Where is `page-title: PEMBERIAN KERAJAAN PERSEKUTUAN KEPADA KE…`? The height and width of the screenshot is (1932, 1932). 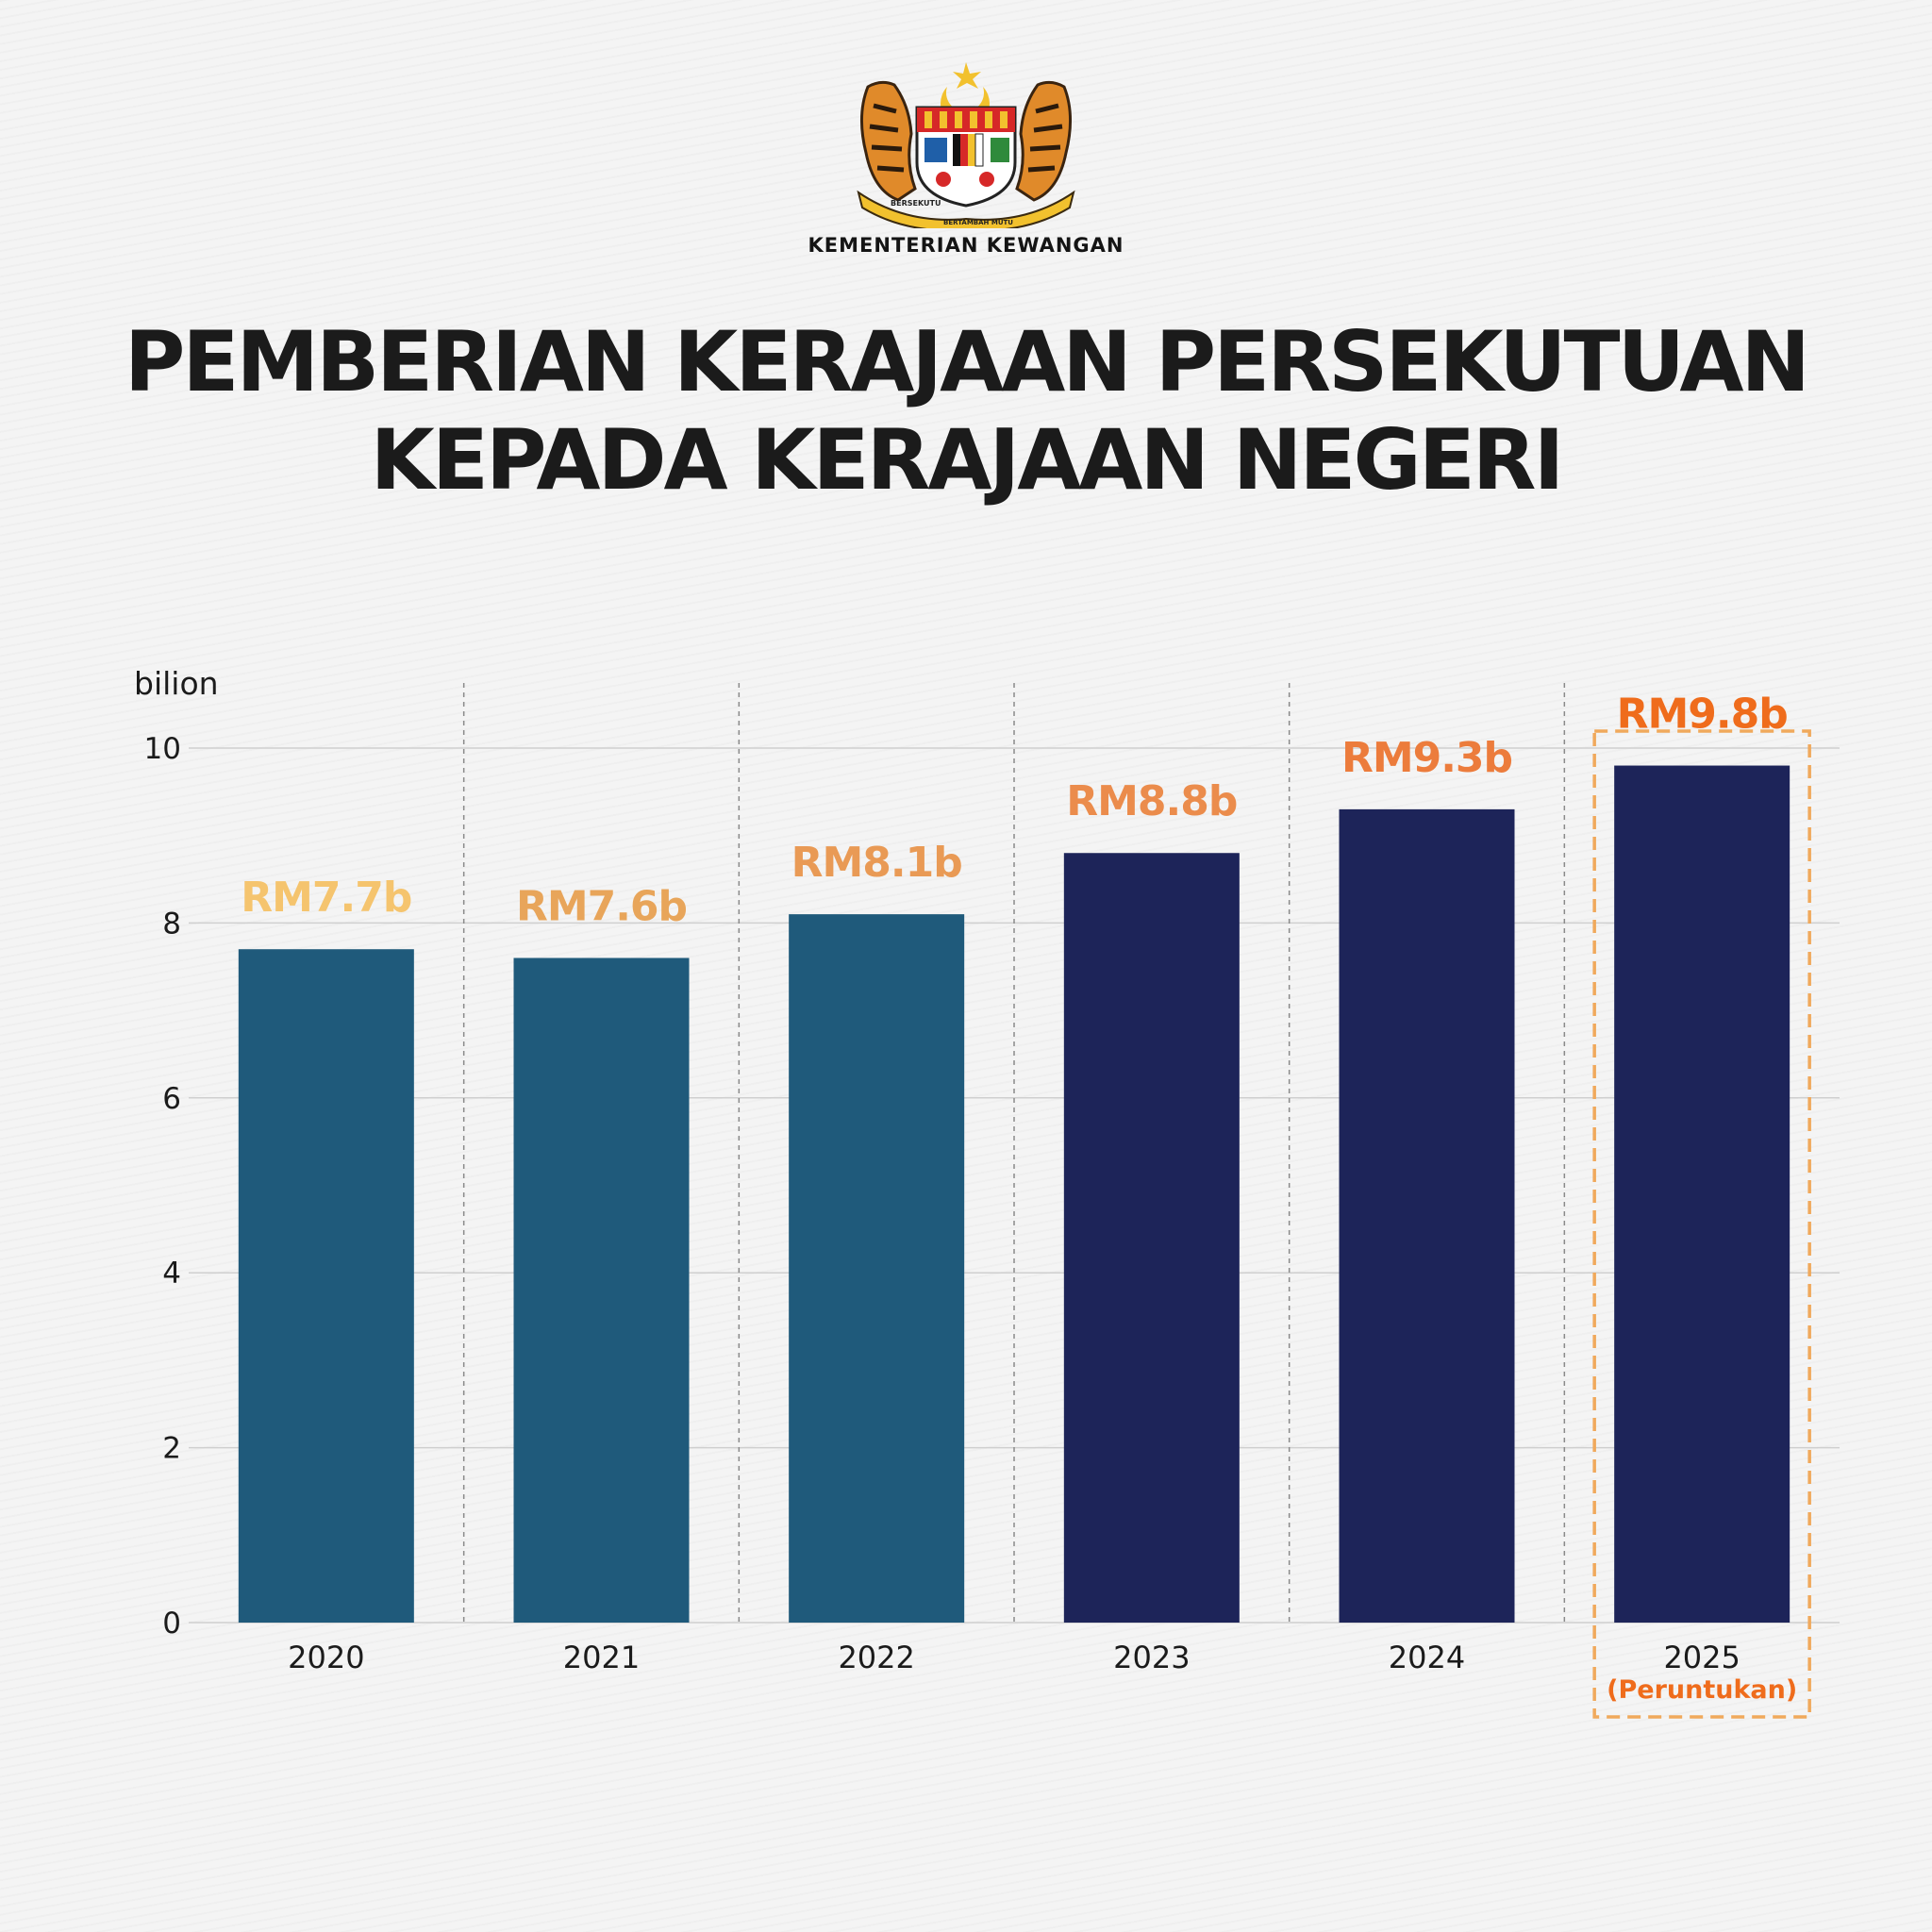 page-title: PEMBERIAN KERAJAAN PERSEKUTUAN KEPADA KE… is located at coordinates (966, 411).